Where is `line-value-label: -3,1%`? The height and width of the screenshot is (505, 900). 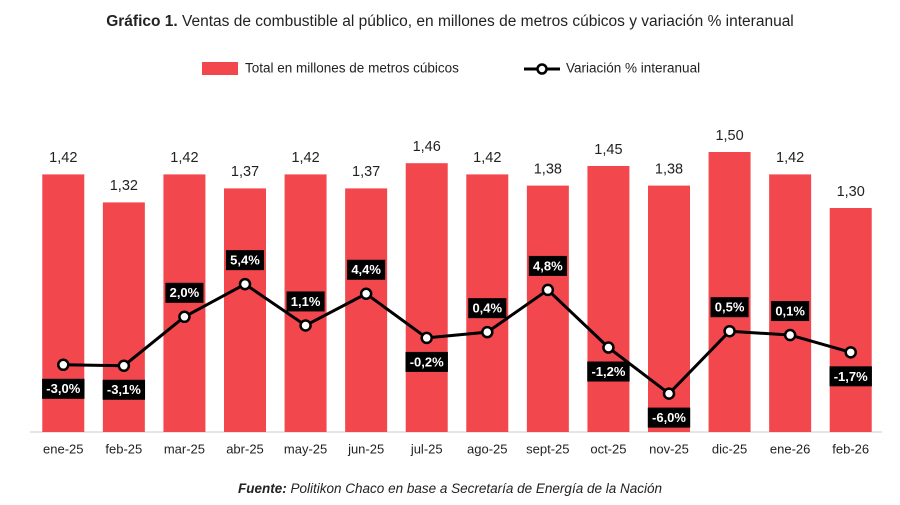
line-value-label: -3,1% is located at coordinates (124, 389).